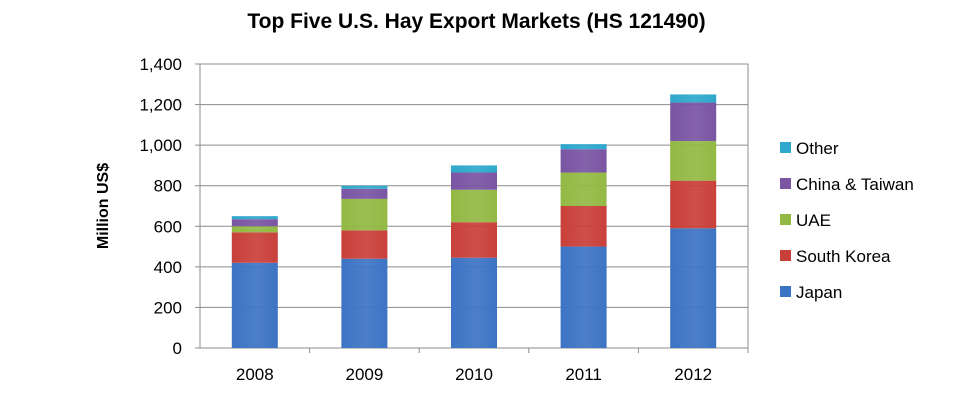 Image resolution: width=953 pixels, height=405 pixels. I want to click on legend-label: Japan, so click(819, 292).